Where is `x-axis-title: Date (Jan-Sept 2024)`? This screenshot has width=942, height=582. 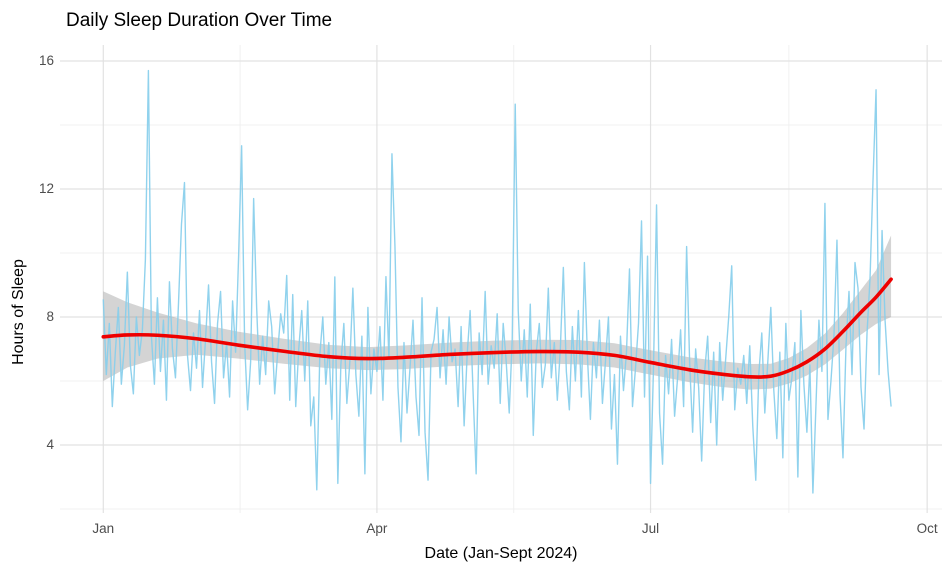 x-axis-title: Date (Jan-Sept 2024) is located at coordinates (501, 553).